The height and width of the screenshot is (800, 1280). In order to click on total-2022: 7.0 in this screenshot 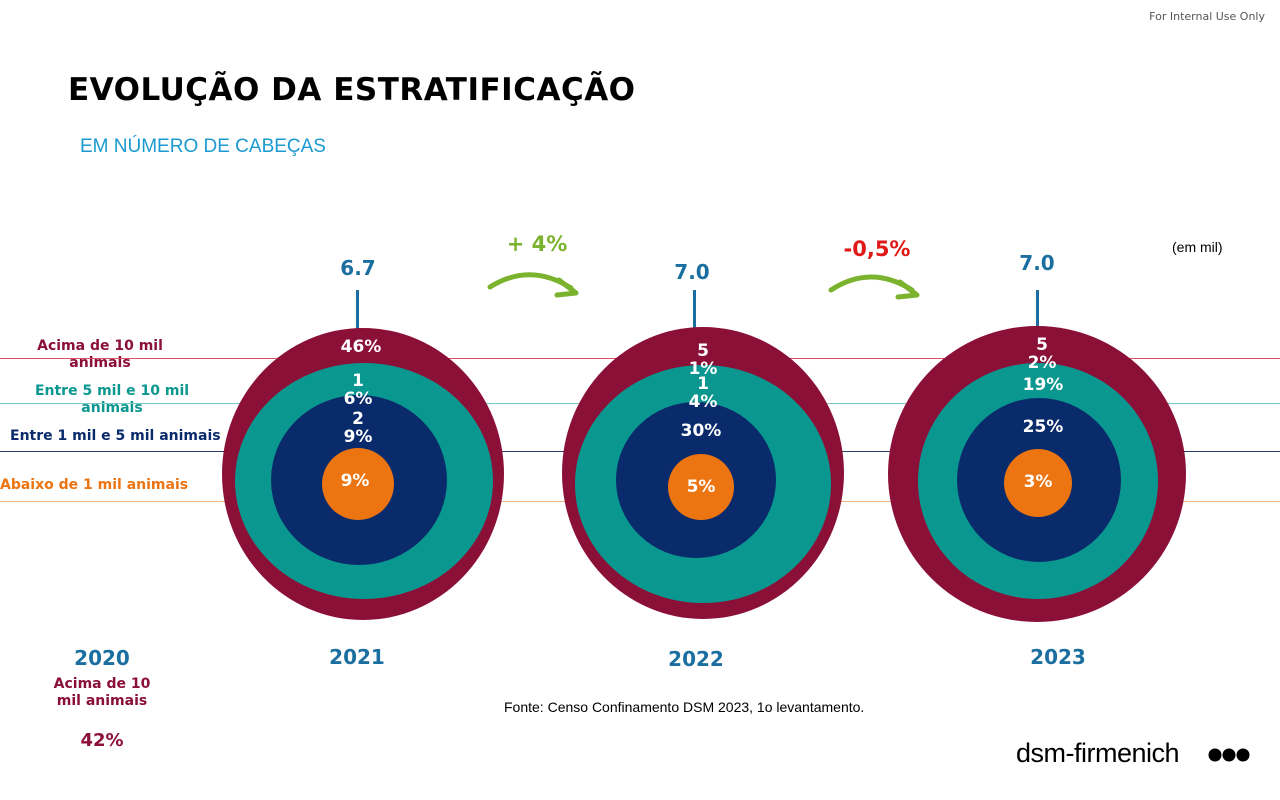, I will do `click(692, 272)`.